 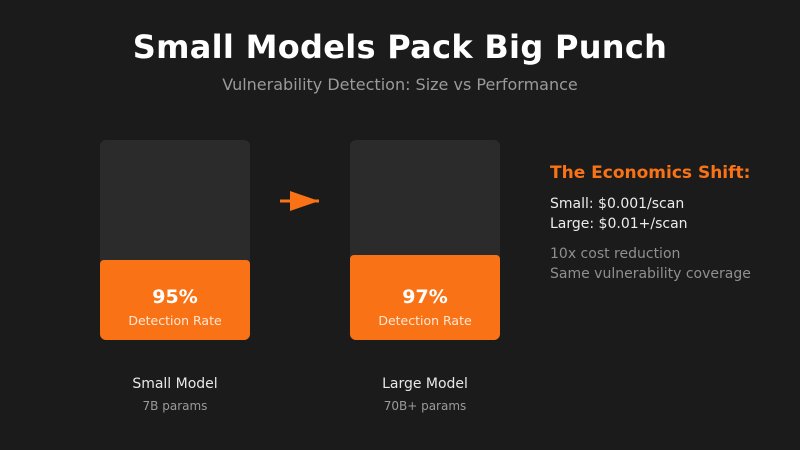 I want to click on small-model-bar, so click(x=175, y=240).